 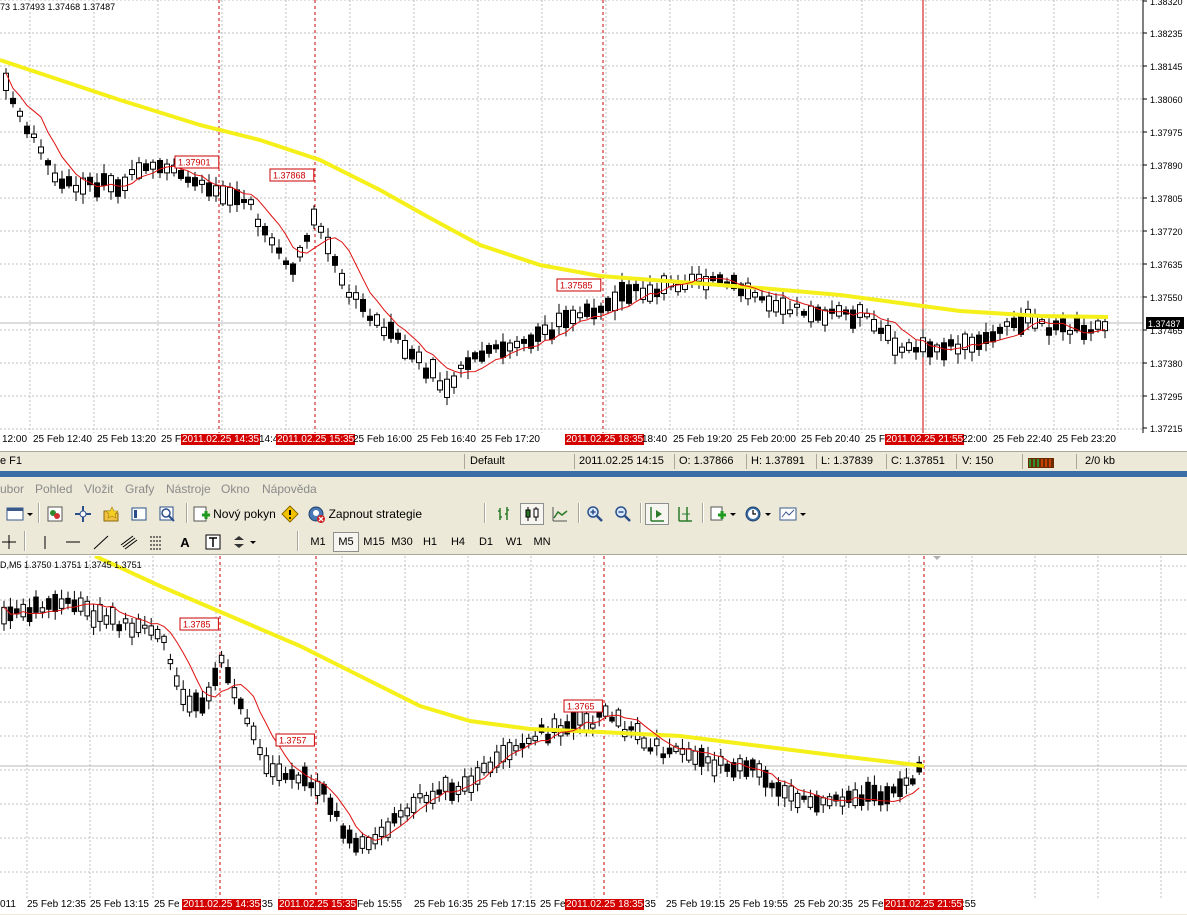 I want to click on auto-scroll-button, so click(x=657, y=514).